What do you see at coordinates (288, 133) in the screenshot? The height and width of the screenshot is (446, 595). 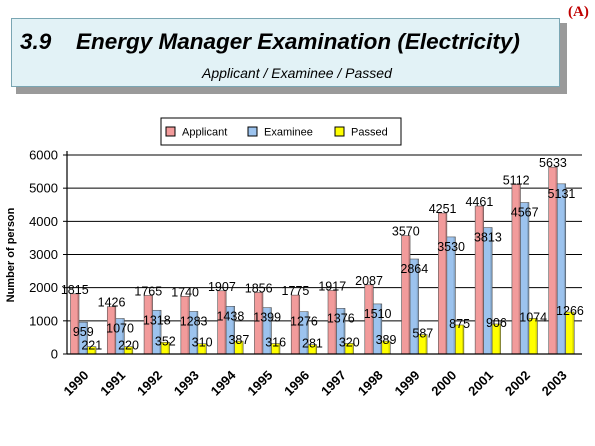 I see `legend-label: Examinee` at bounding box center [288, 133].